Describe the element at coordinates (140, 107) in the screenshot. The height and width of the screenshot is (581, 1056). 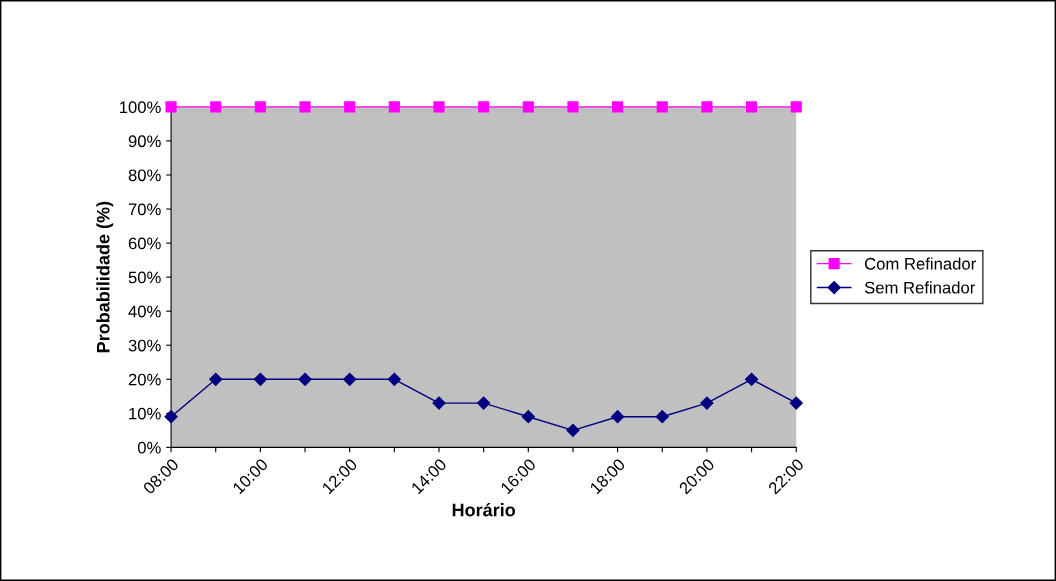
I see `y-tick-label: 100%` at that location.